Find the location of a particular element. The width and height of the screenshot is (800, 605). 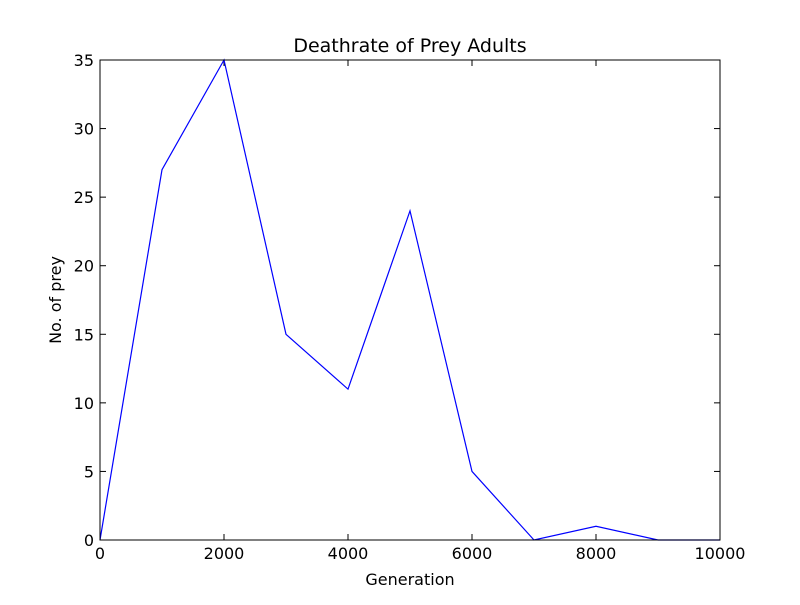

x-tick-label: 2000 is located at coordinates (224, 553).